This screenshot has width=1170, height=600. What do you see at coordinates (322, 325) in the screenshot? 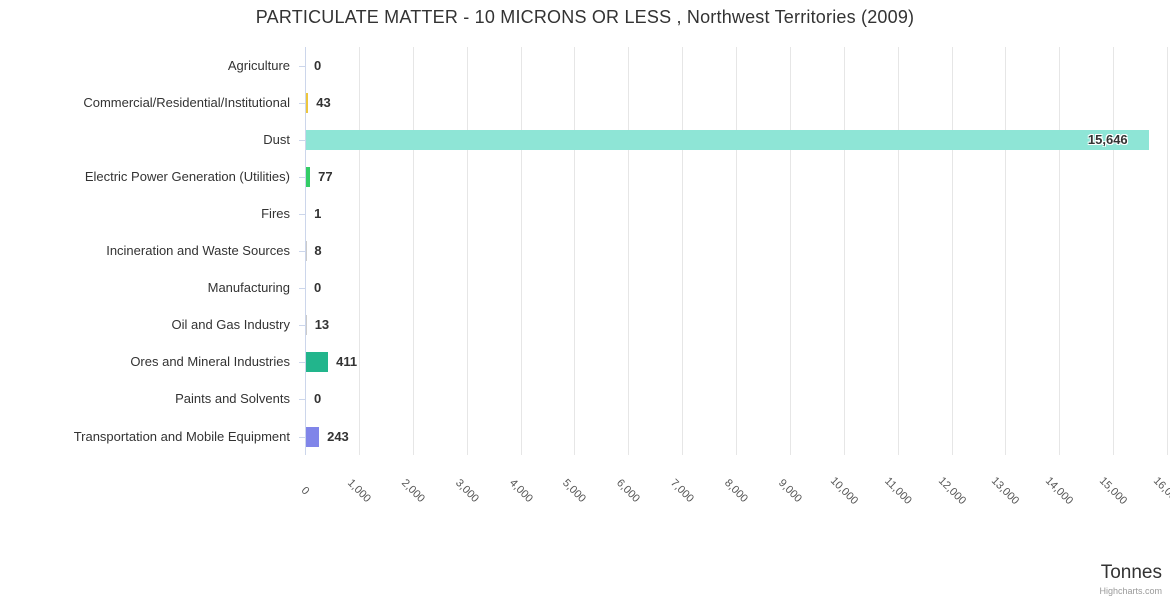
I see `value-label: 13` at bounding box center [322, 325].